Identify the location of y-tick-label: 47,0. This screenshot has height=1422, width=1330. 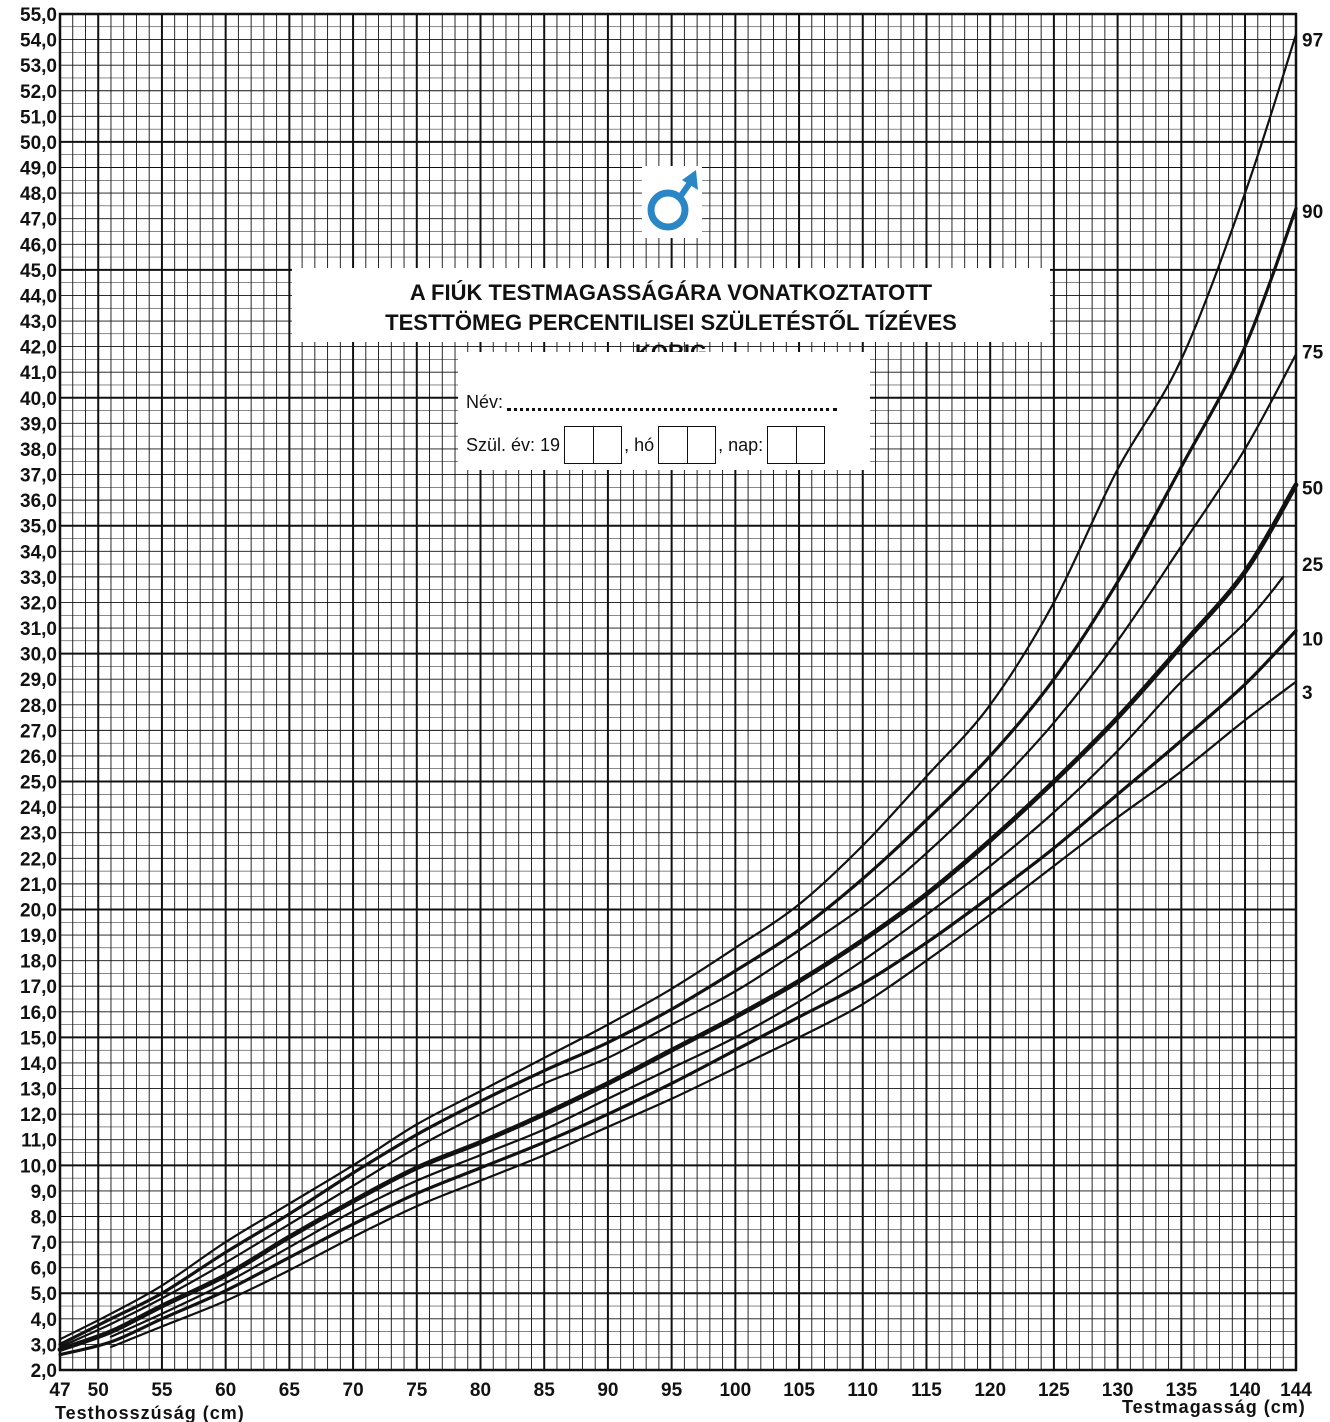
(38, 220).